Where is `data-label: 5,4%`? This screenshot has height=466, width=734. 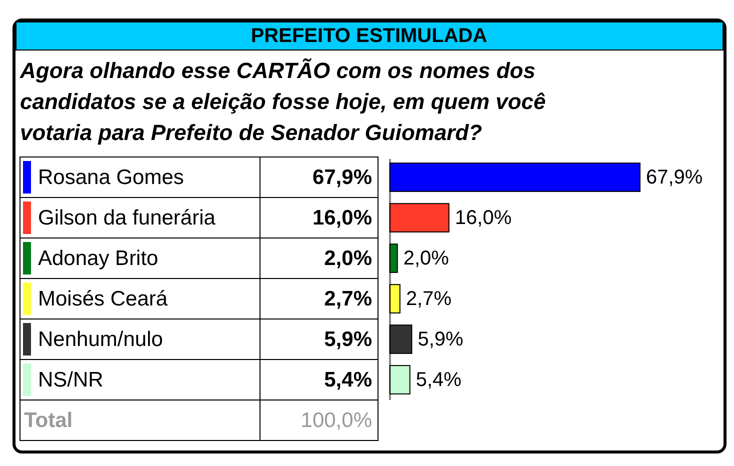 data-label: 5,4% is located at coordinates (348, 380).